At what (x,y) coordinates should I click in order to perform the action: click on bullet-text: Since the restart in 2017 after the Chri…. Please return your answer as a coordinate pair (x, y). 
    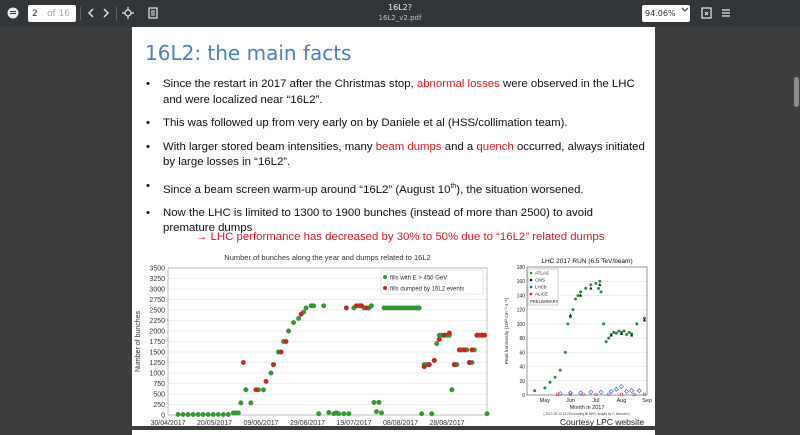
    Looking at the image, I should click on (290, 84).